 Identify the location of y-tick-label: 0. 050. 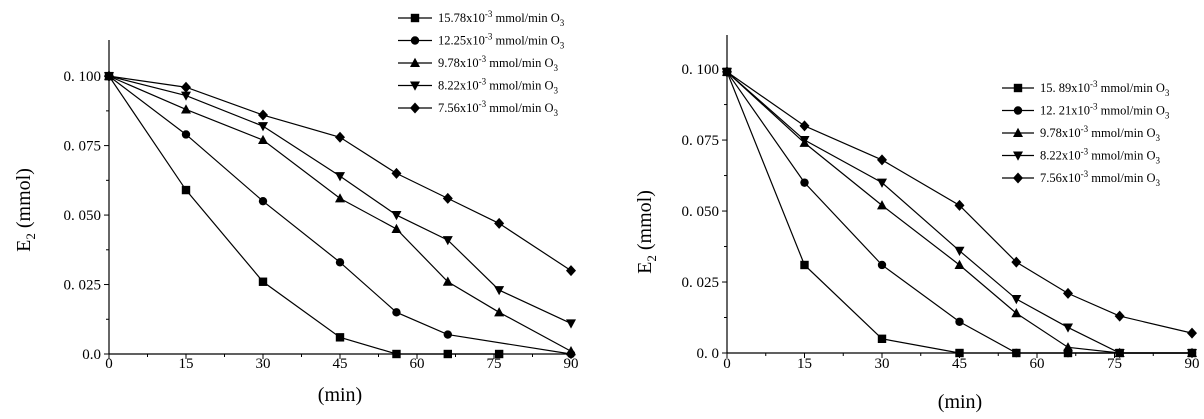
(83, 216).